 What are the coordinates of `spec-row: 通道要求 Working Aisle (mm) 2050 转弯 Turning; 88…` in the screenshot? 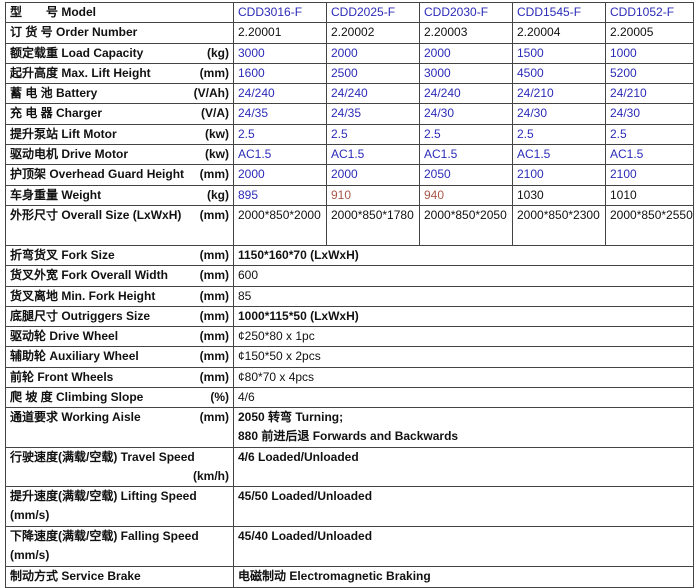 It's located at (349, 428).